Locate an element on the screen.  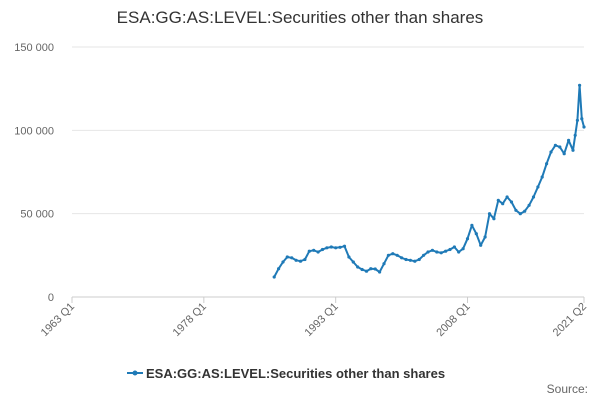
y-tick-label: 50 000 is located at coordinates (37, 215).